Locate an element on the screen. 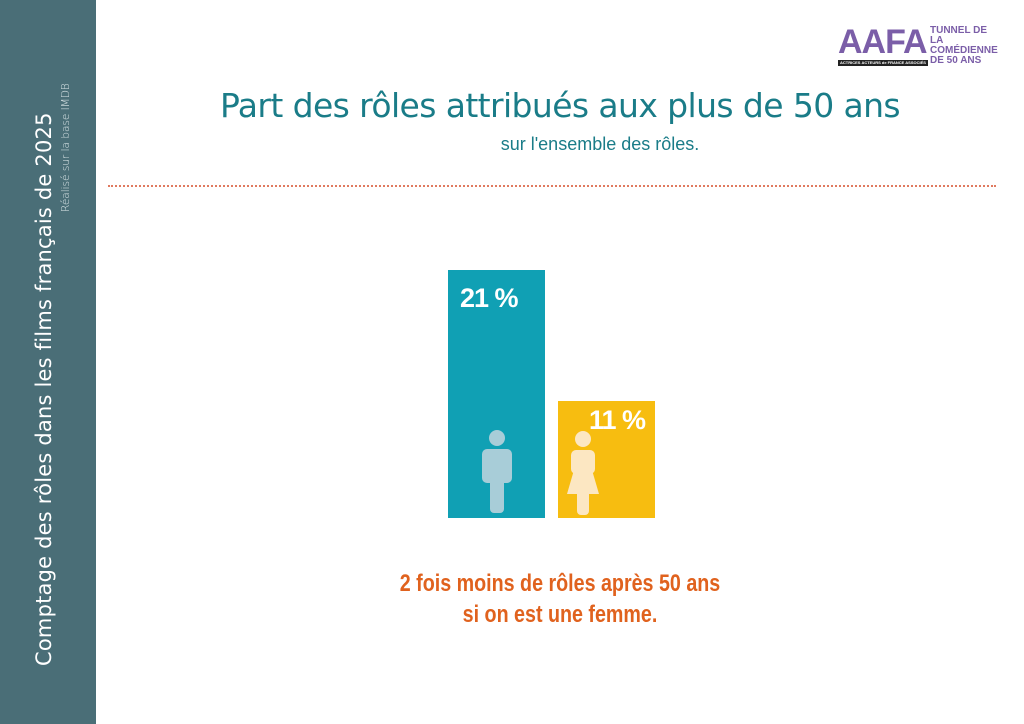 The width and height of the screenshot is (1024, 724). bar-women: 11 % is located at coordinates (606, 459).